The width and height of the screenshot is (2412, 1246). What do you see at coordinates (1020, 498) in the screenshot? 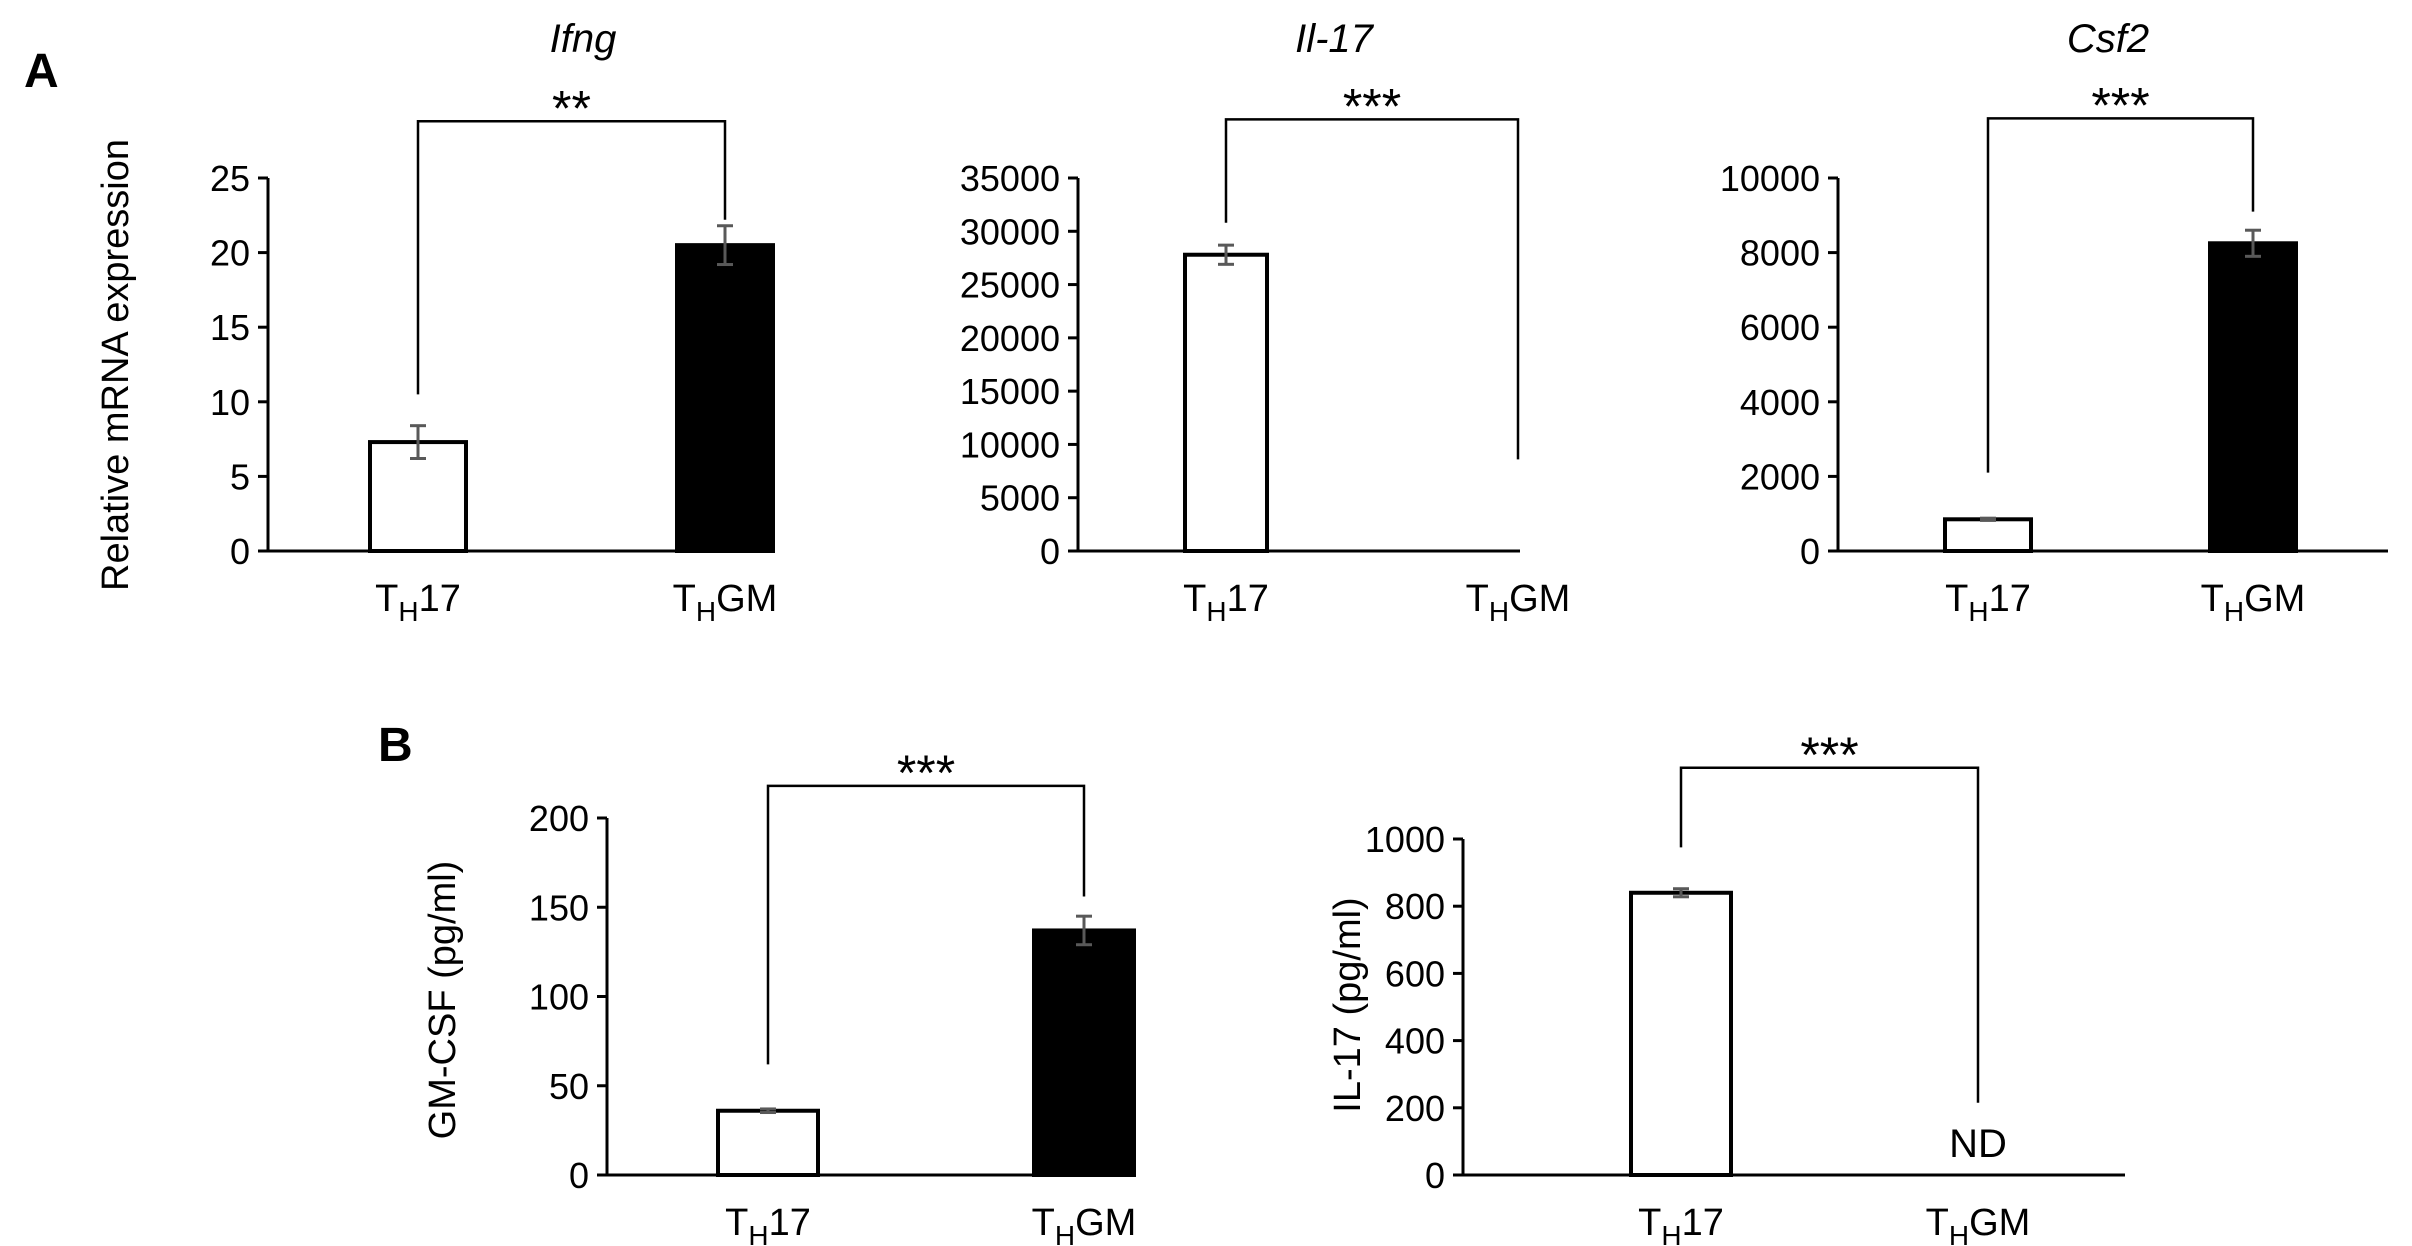
I see `y-tick-label: 5000` at bounding box center [1020, 498].